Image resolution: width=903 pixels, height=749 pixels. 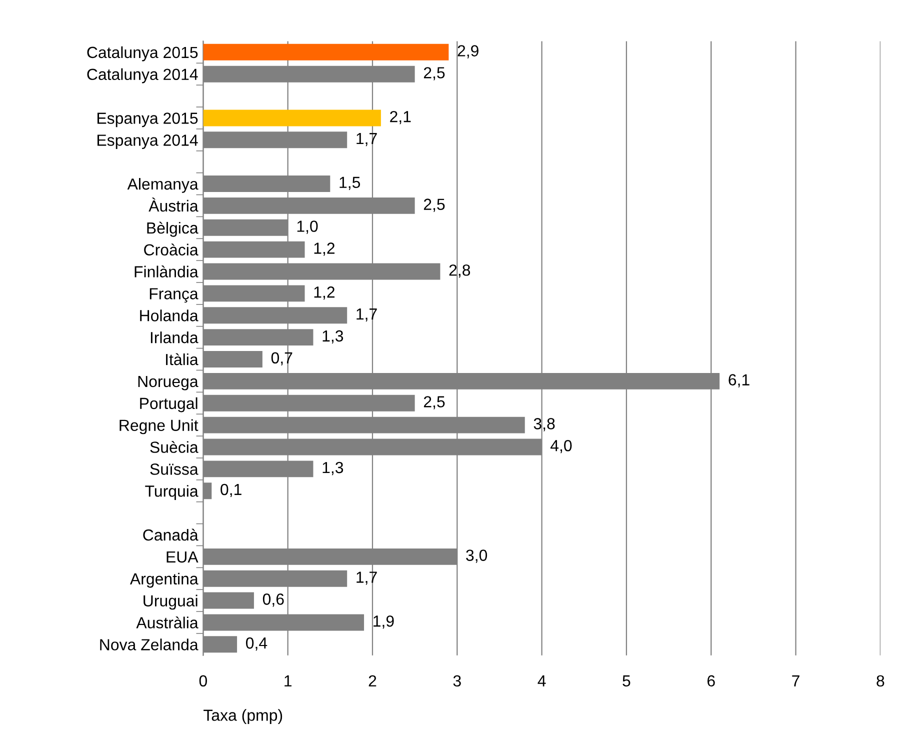 What do you see at coordinates (307, 227) in the screenshot?
I see `data-label: 1,0` at bounding box center [307, 227].